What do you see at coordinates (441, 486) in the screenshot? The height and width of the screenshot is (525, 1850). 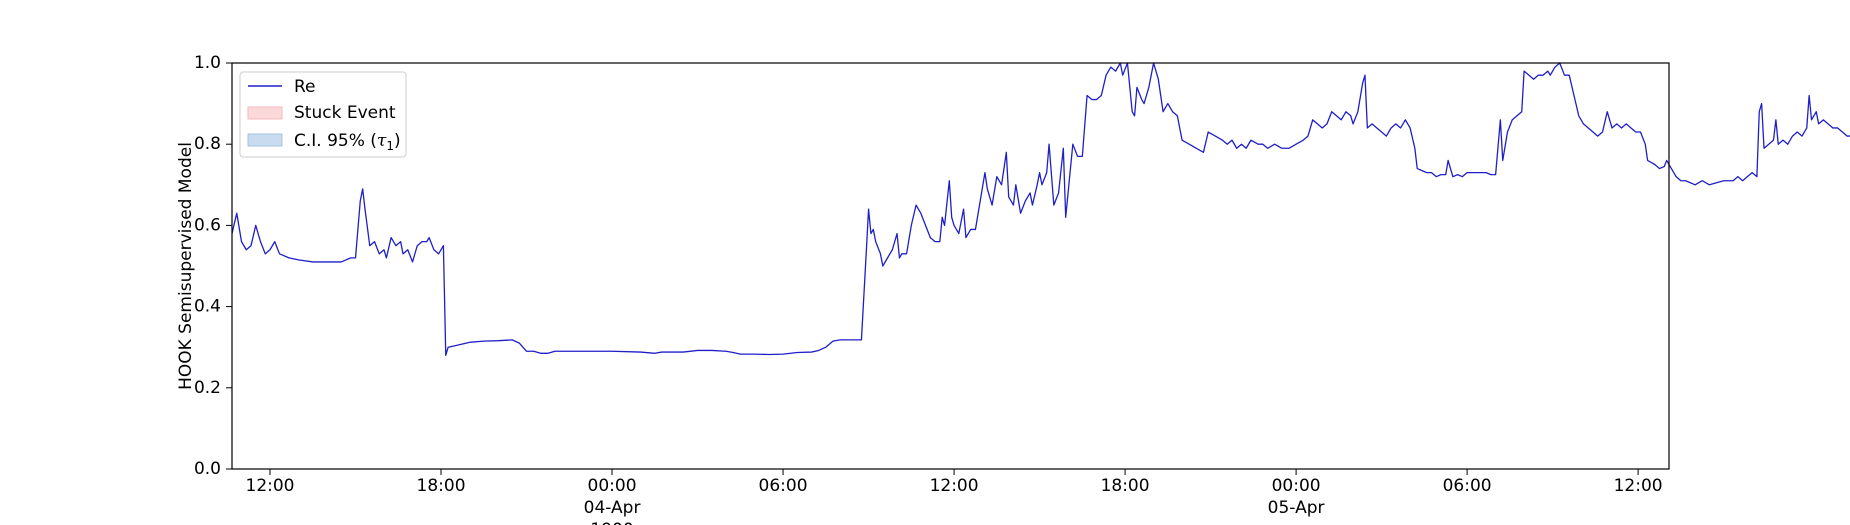 I see `x-tick-label: 18:00` at bounding box center [441, 486].